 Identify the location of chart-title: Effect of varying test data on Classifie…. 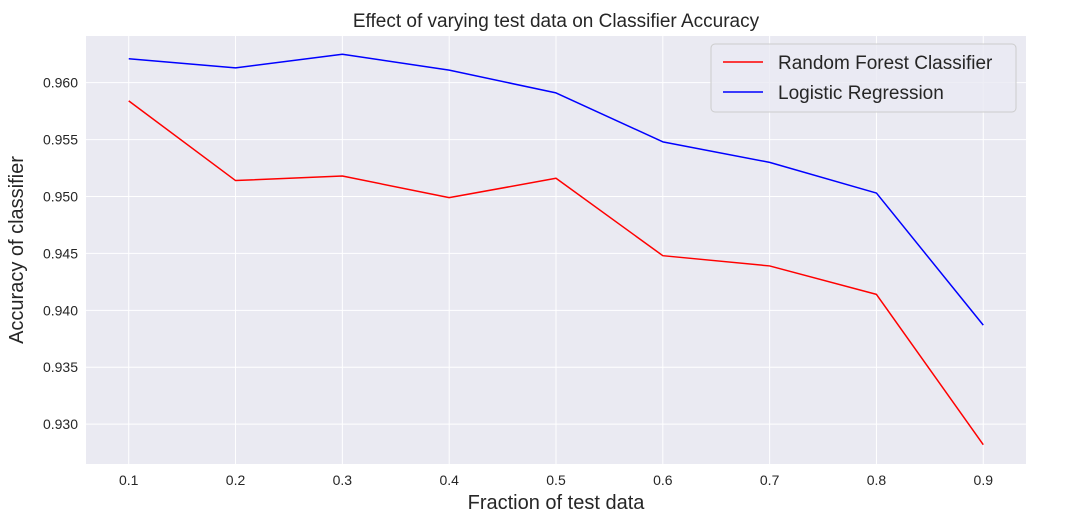
(556, 21).